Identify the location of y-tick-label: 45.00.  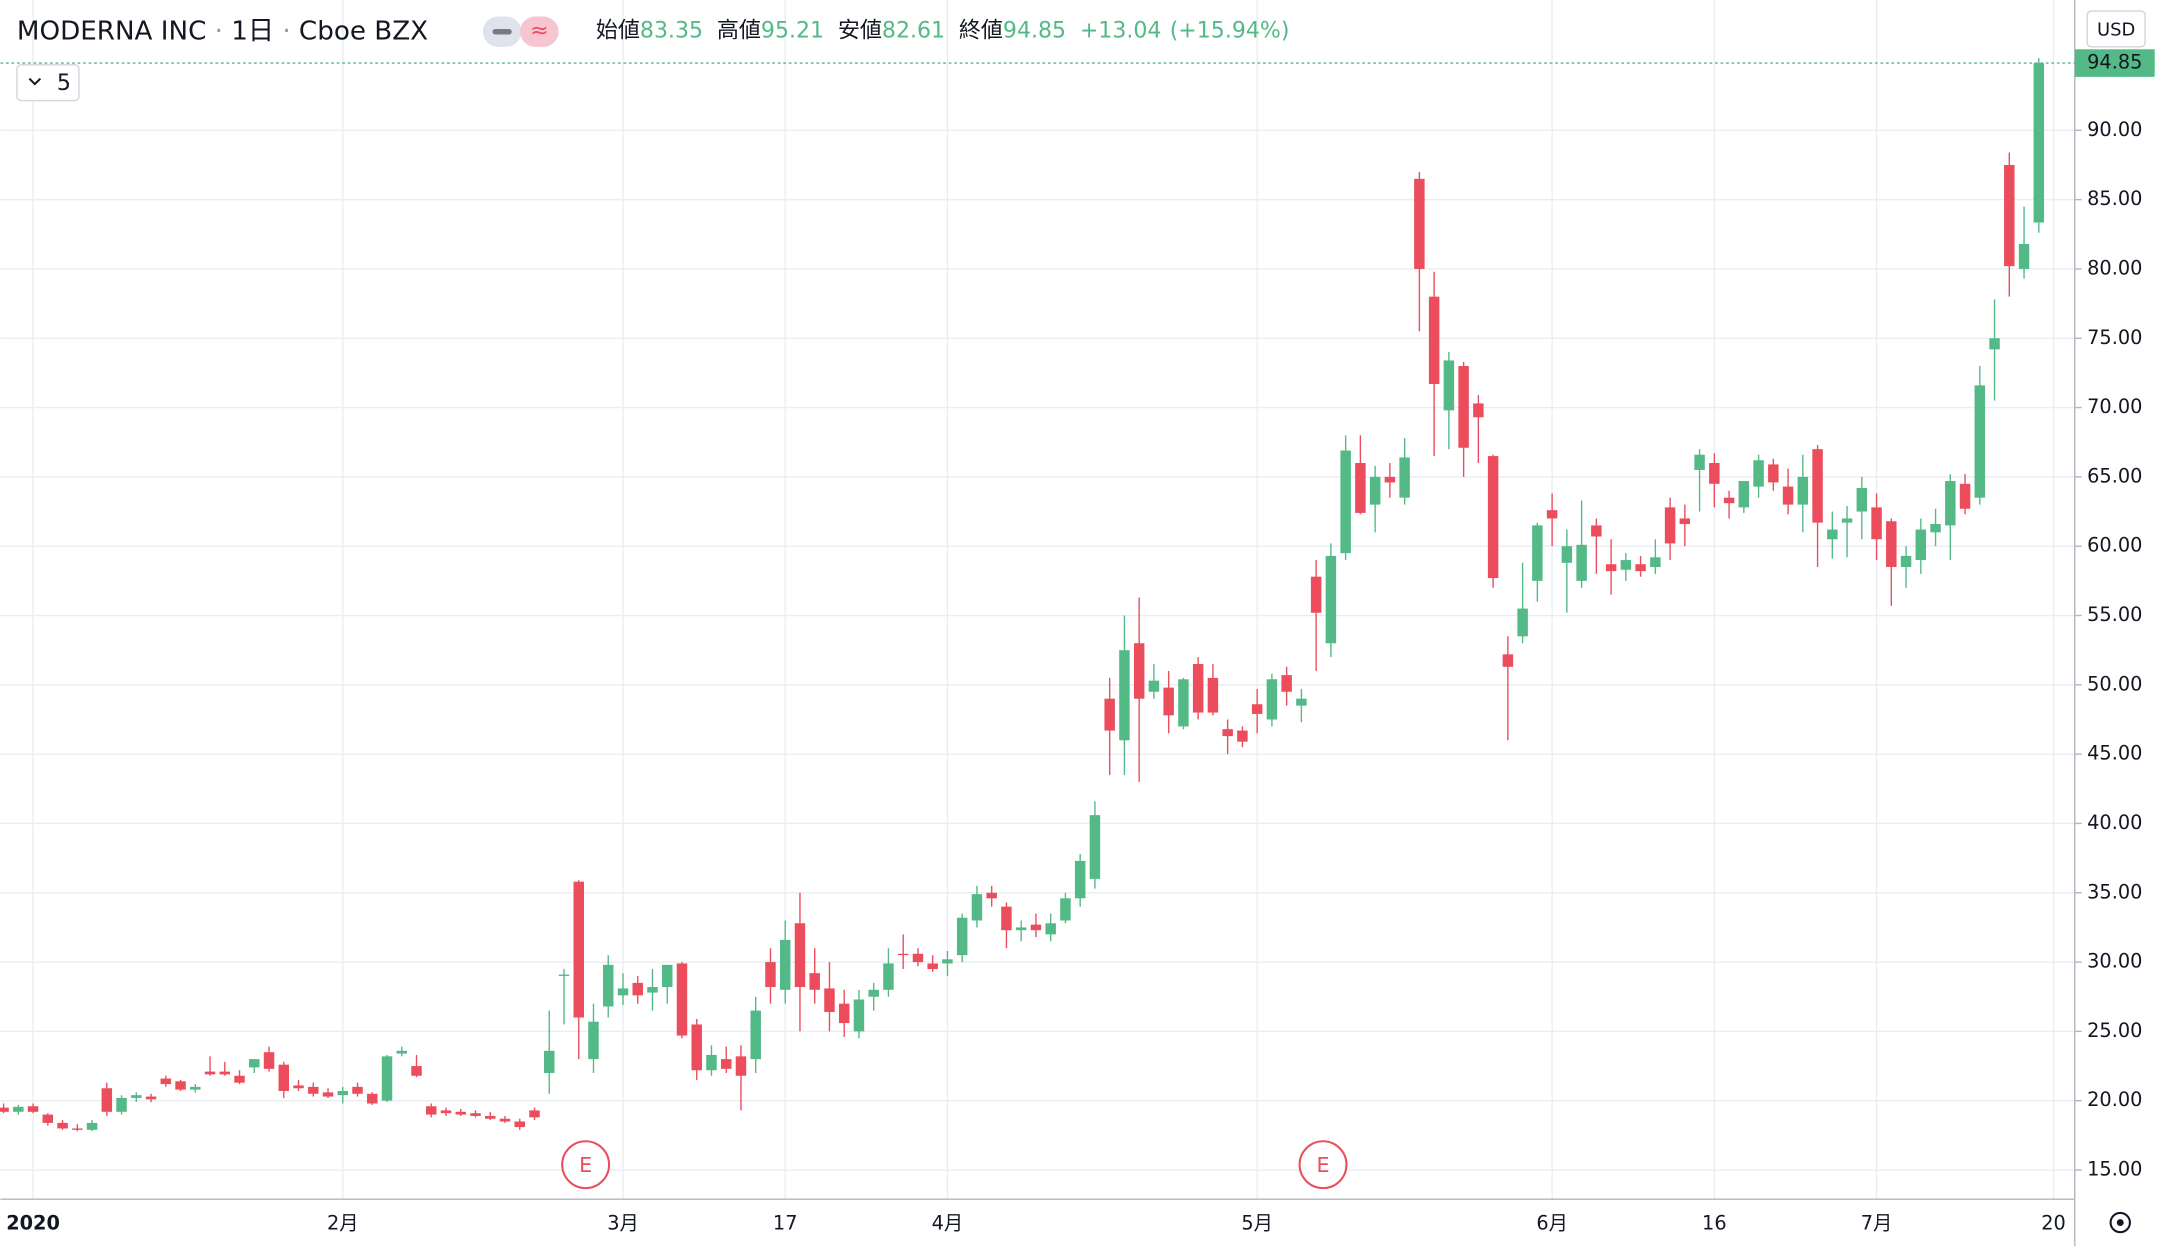
(2114, 753).